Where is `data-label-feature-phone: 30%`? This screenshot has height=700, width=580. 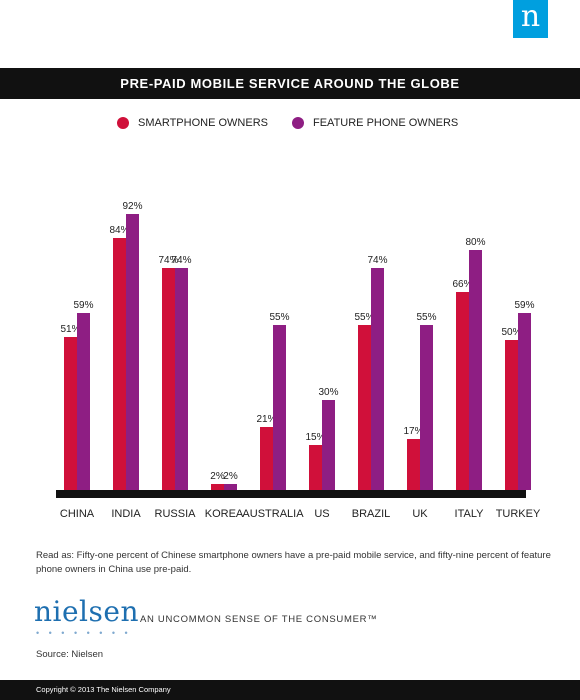
data-label-feature-phone: 30% is located at coordinates (328, 392).